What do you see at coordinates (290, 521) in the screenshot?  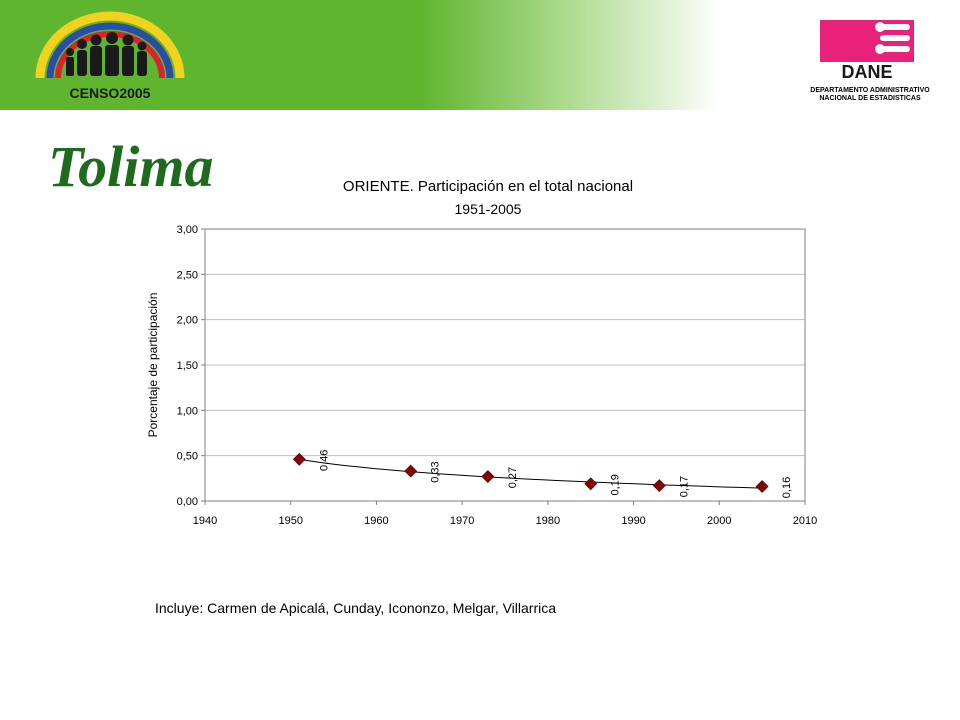 I see `x-tick-label: 1950` at bounding box center [290, 521].